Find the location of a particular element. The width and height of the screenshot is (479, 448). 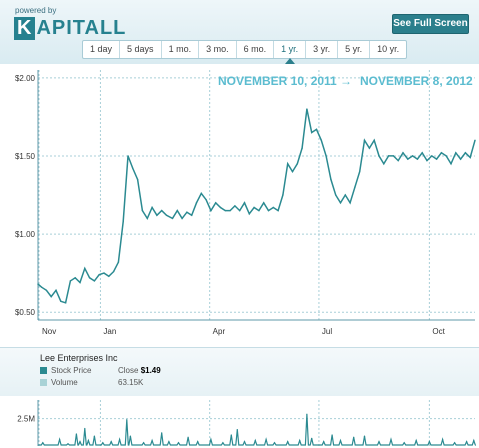

date-range-start: NOVEMBER 10, 2011 is located at coordinates (277, 81).